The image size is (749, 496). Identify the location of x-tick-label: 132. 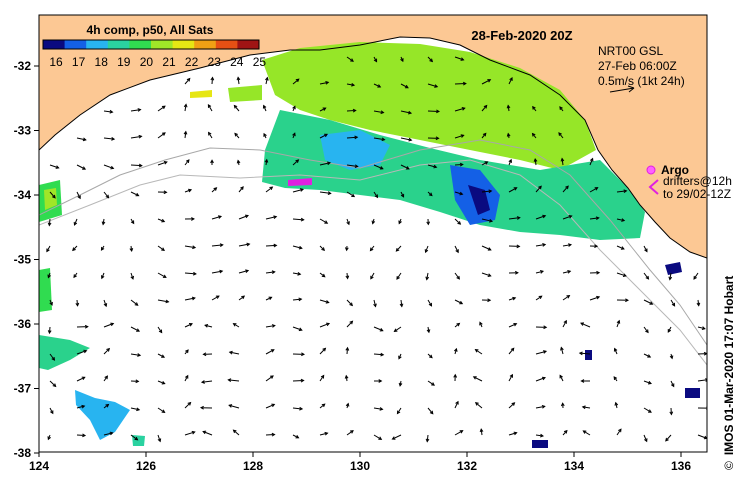
(467, 466).